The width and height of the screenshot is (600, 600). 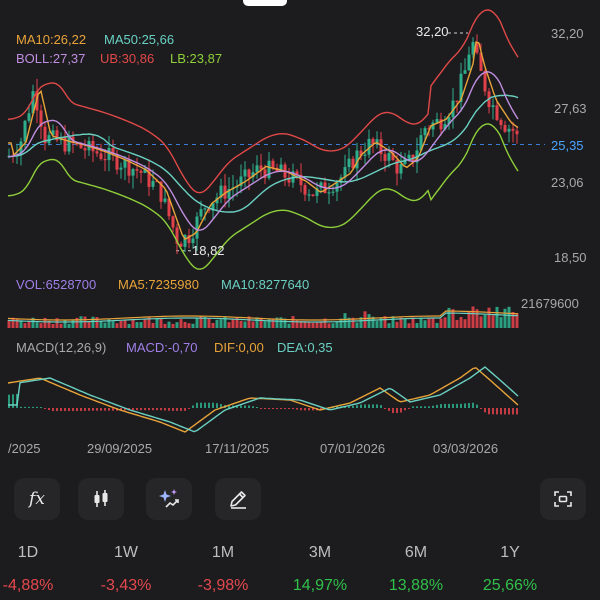 I want to click on period-1d: 1D -4,88%, so click(x=36, y=567).